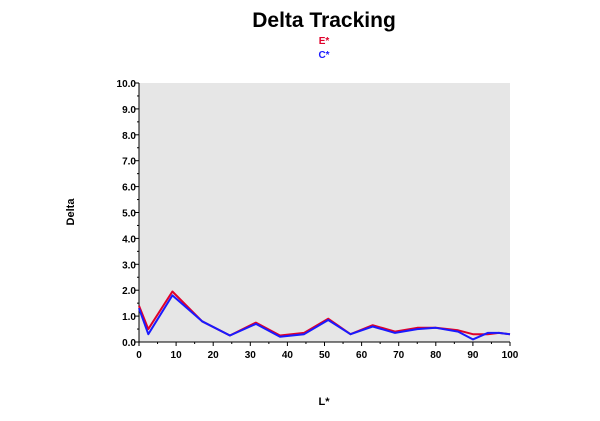 The height and width of the screenshot is (421, 600). Describe the element at coordinates (325, 355) in the screenshot. I see `x-tick-label: 50` at that location.